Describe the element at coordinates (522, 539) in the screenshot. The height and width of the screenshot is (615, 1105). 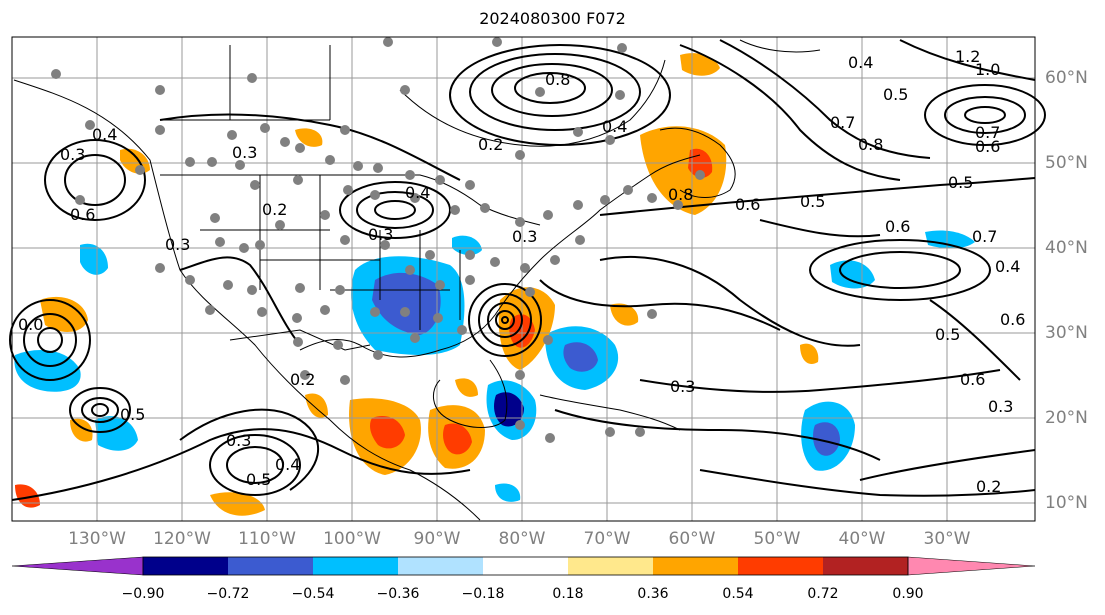
I see `lon-label-80w: 80°W` at that location.